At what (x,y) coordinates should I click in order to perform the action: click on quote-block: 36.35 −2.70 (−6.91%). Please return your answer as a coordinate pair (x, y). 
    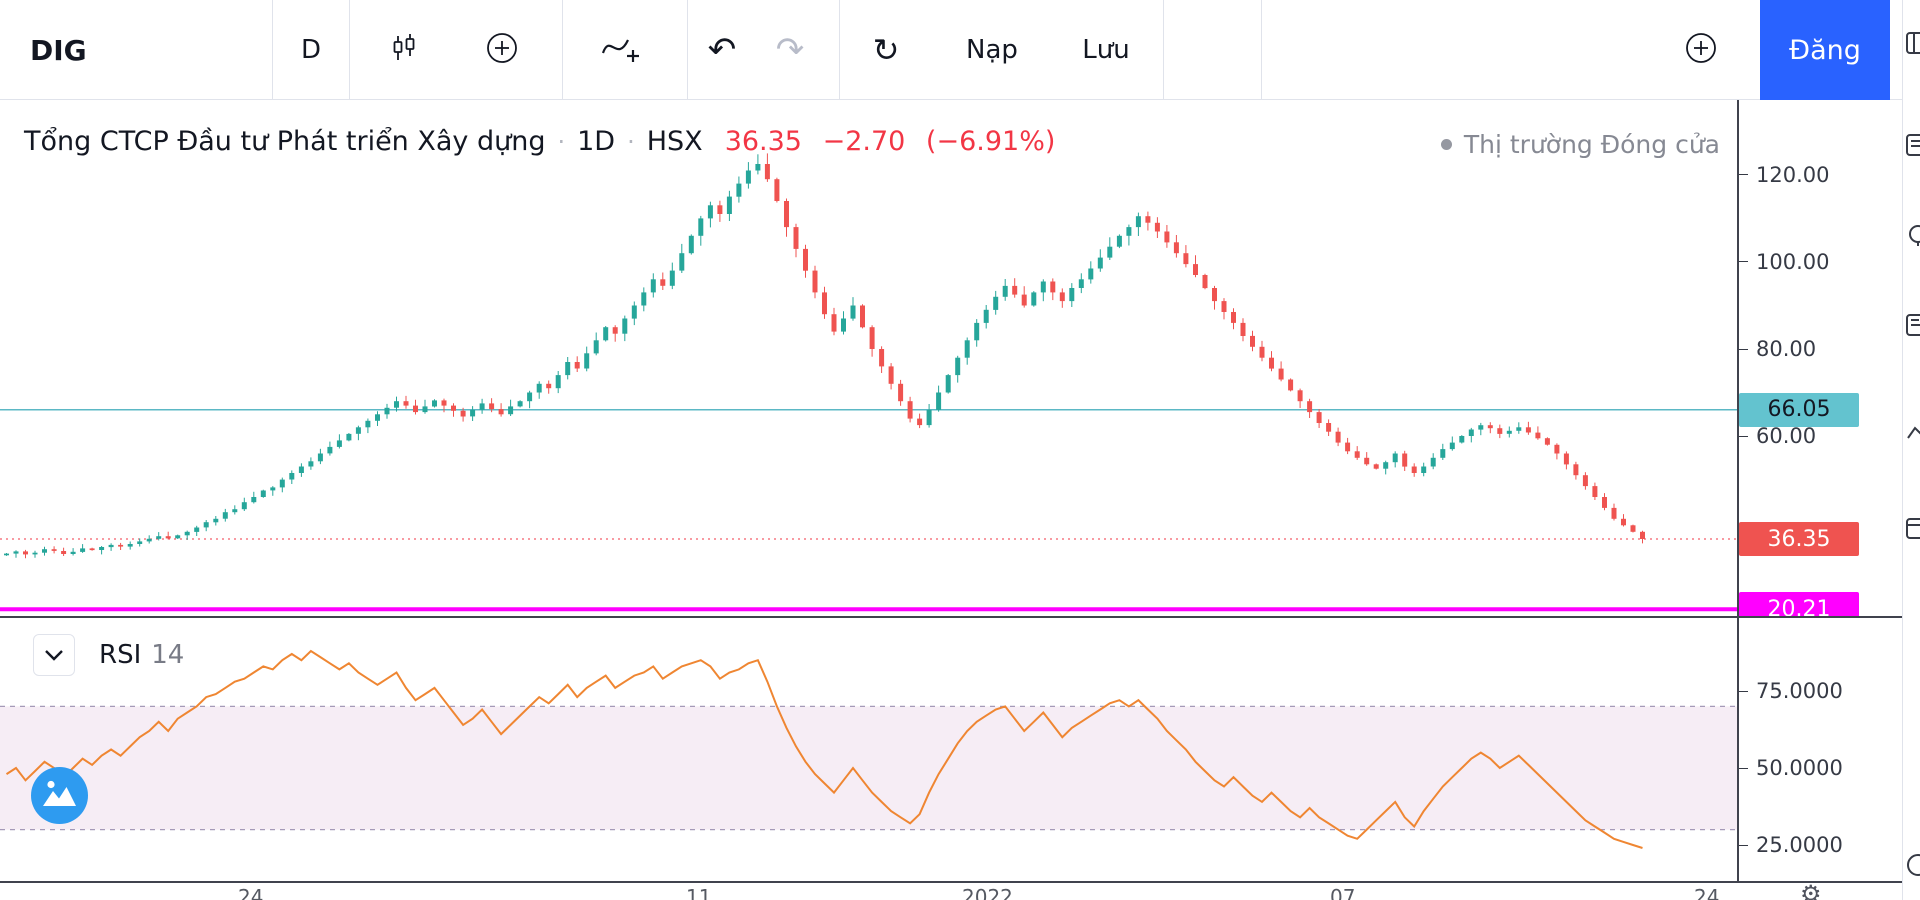
    Looking at the image, I should click on (896, 141).